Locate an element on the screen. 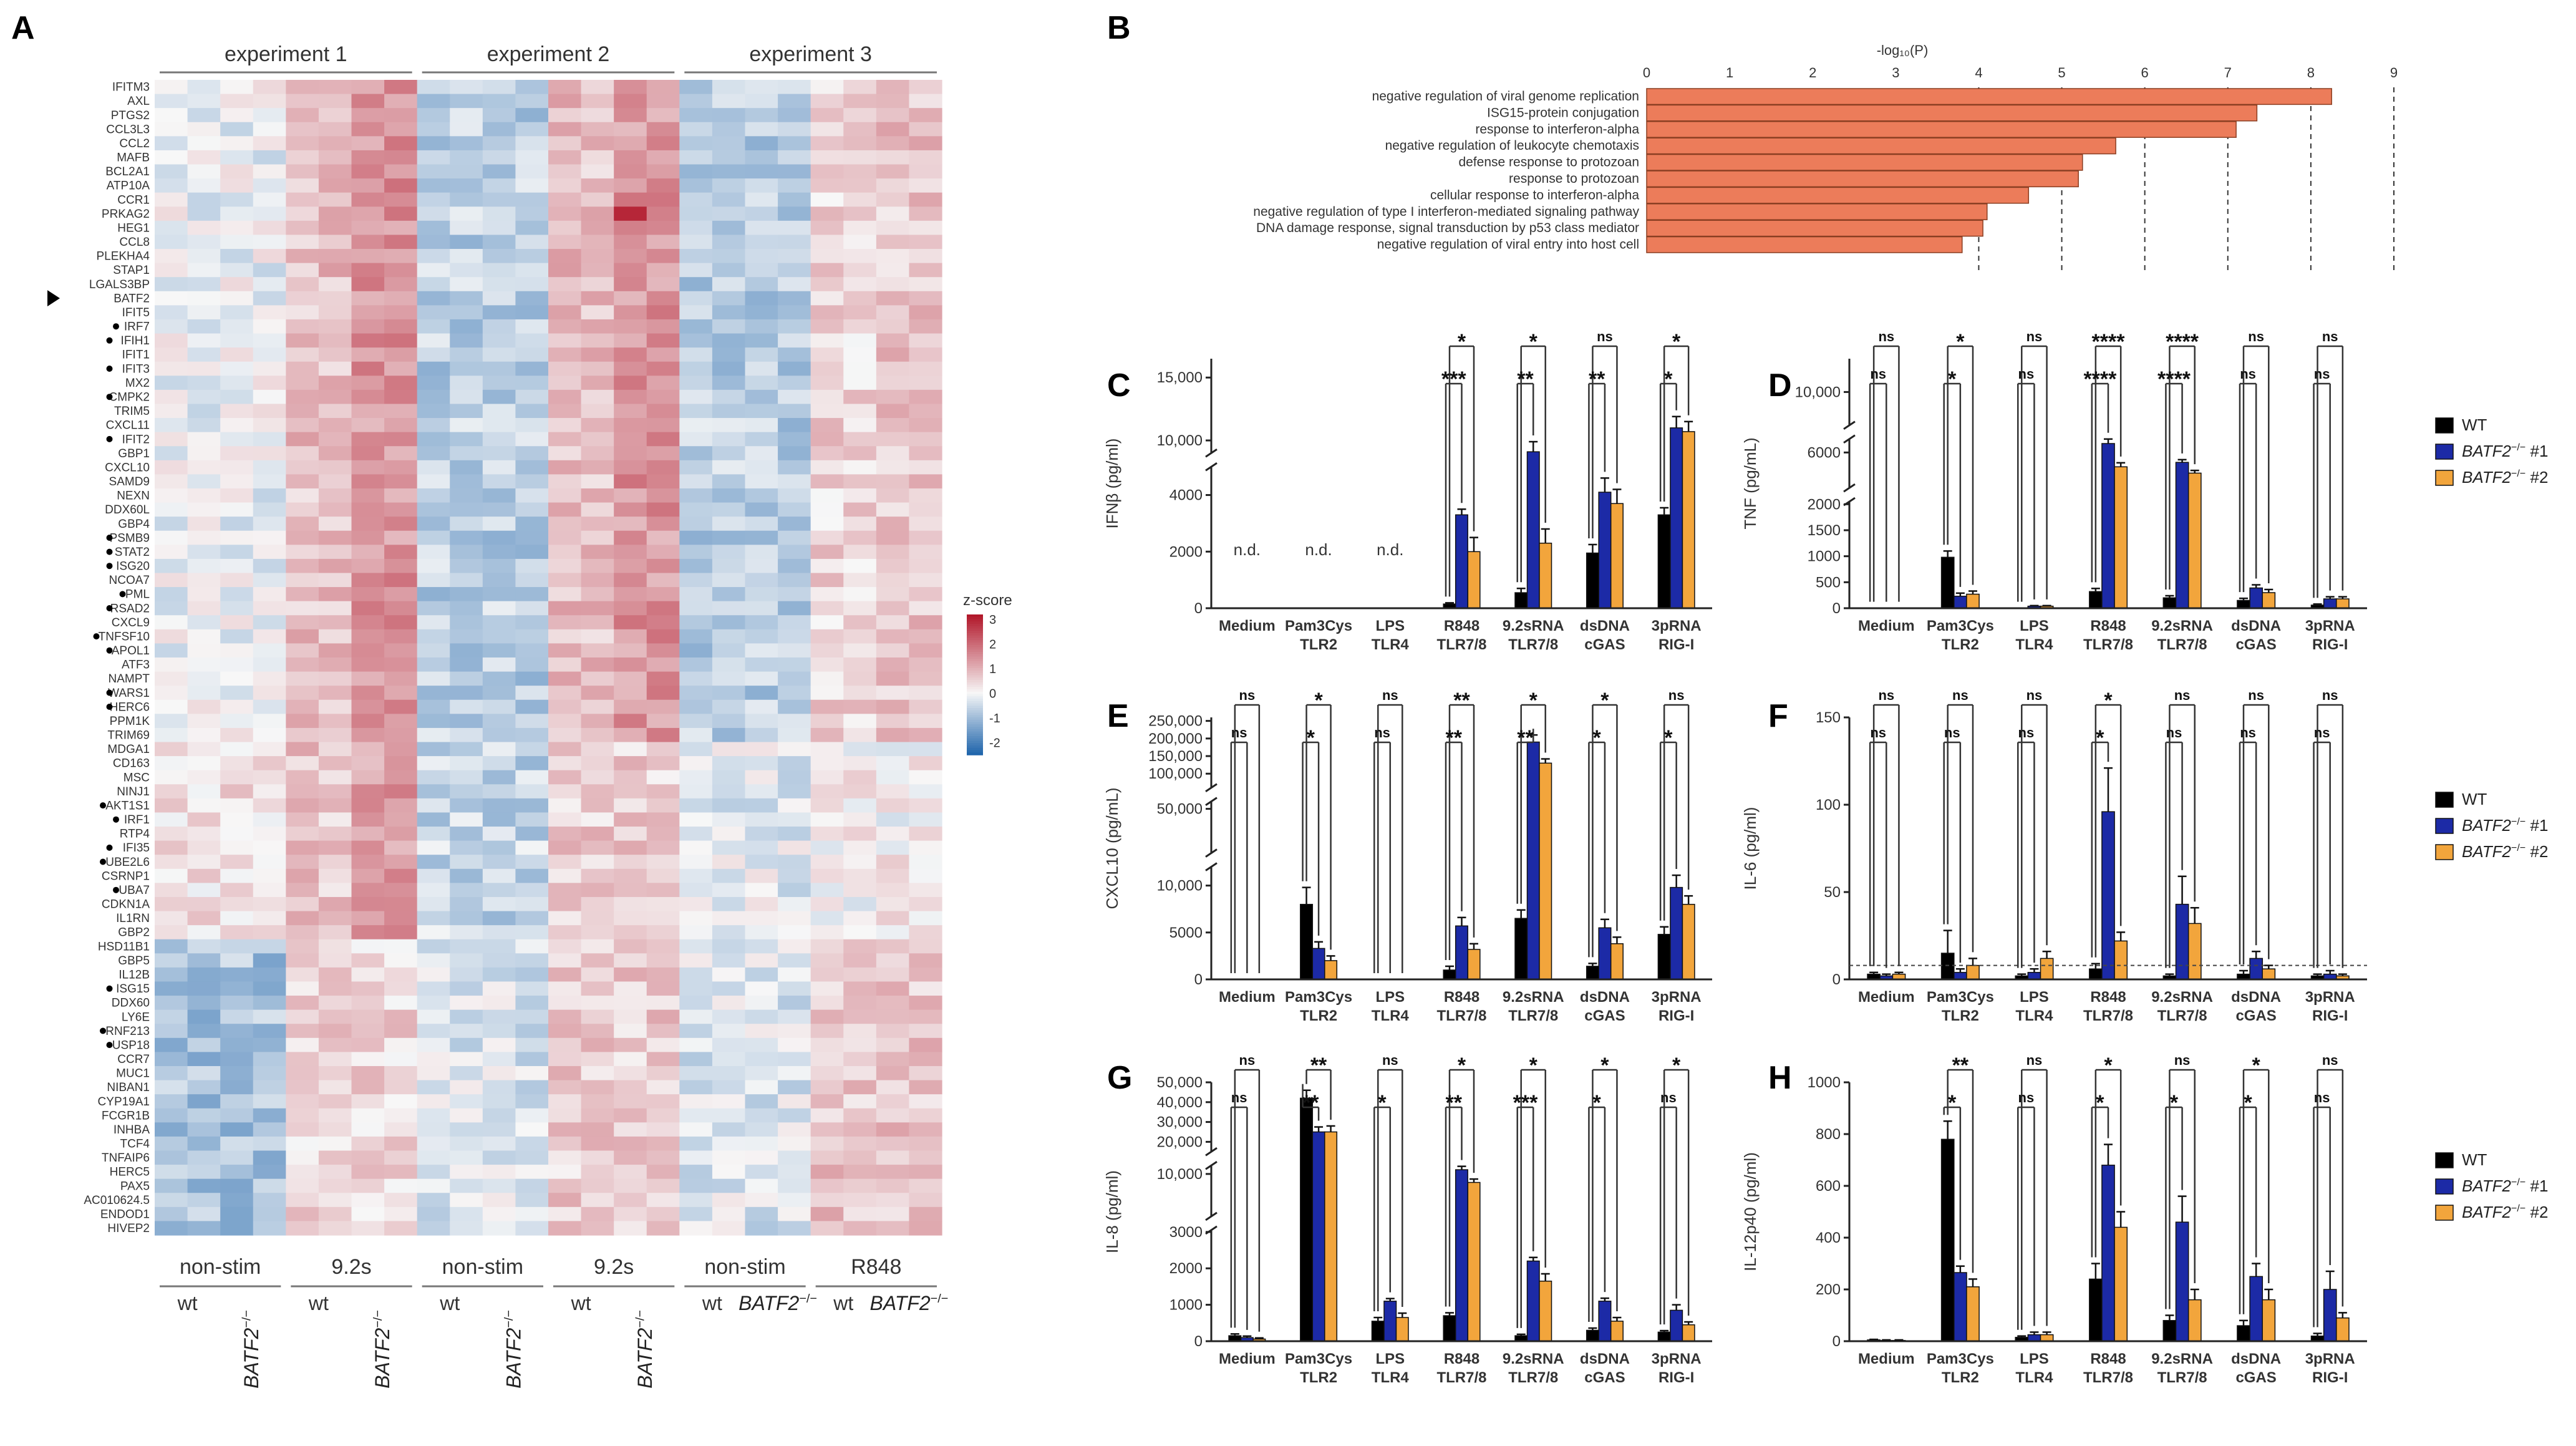 The height and width of the screenshot is (1446, 2576). gene-label: TNFSF10 is located at coordinates (125, 636).